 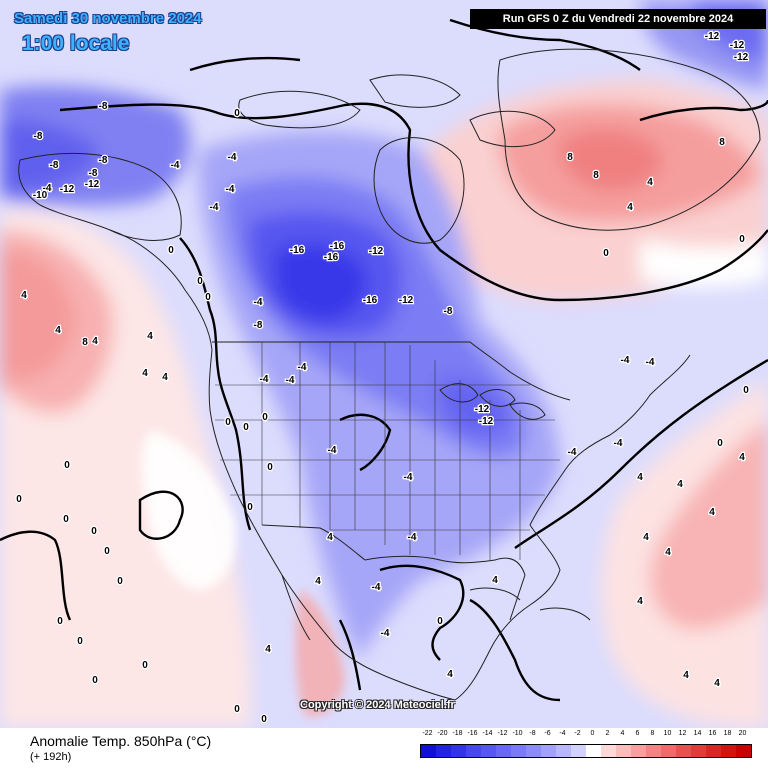 What do you see at coordinates (652, 733) in the screenshot?
I see `legend-tick-label: 8` at bounding box center [652, 733].